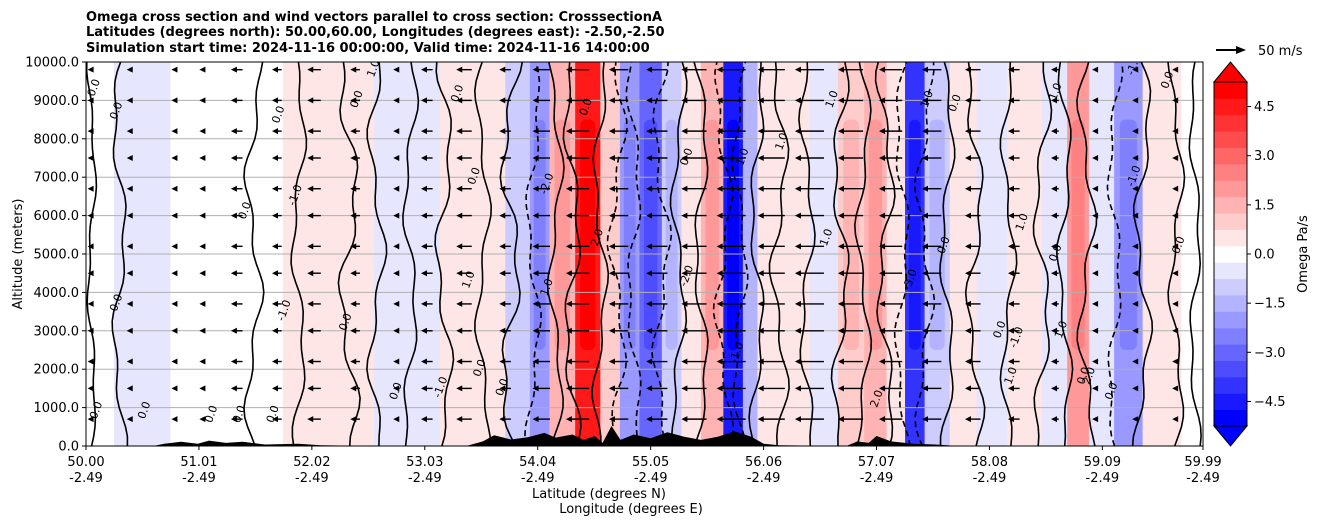 The image size is (1320, 526). Describe the element at coordinates (1202, 462) in the screenshot. I see `x-tick-label-latitude: 59.99` at that location.